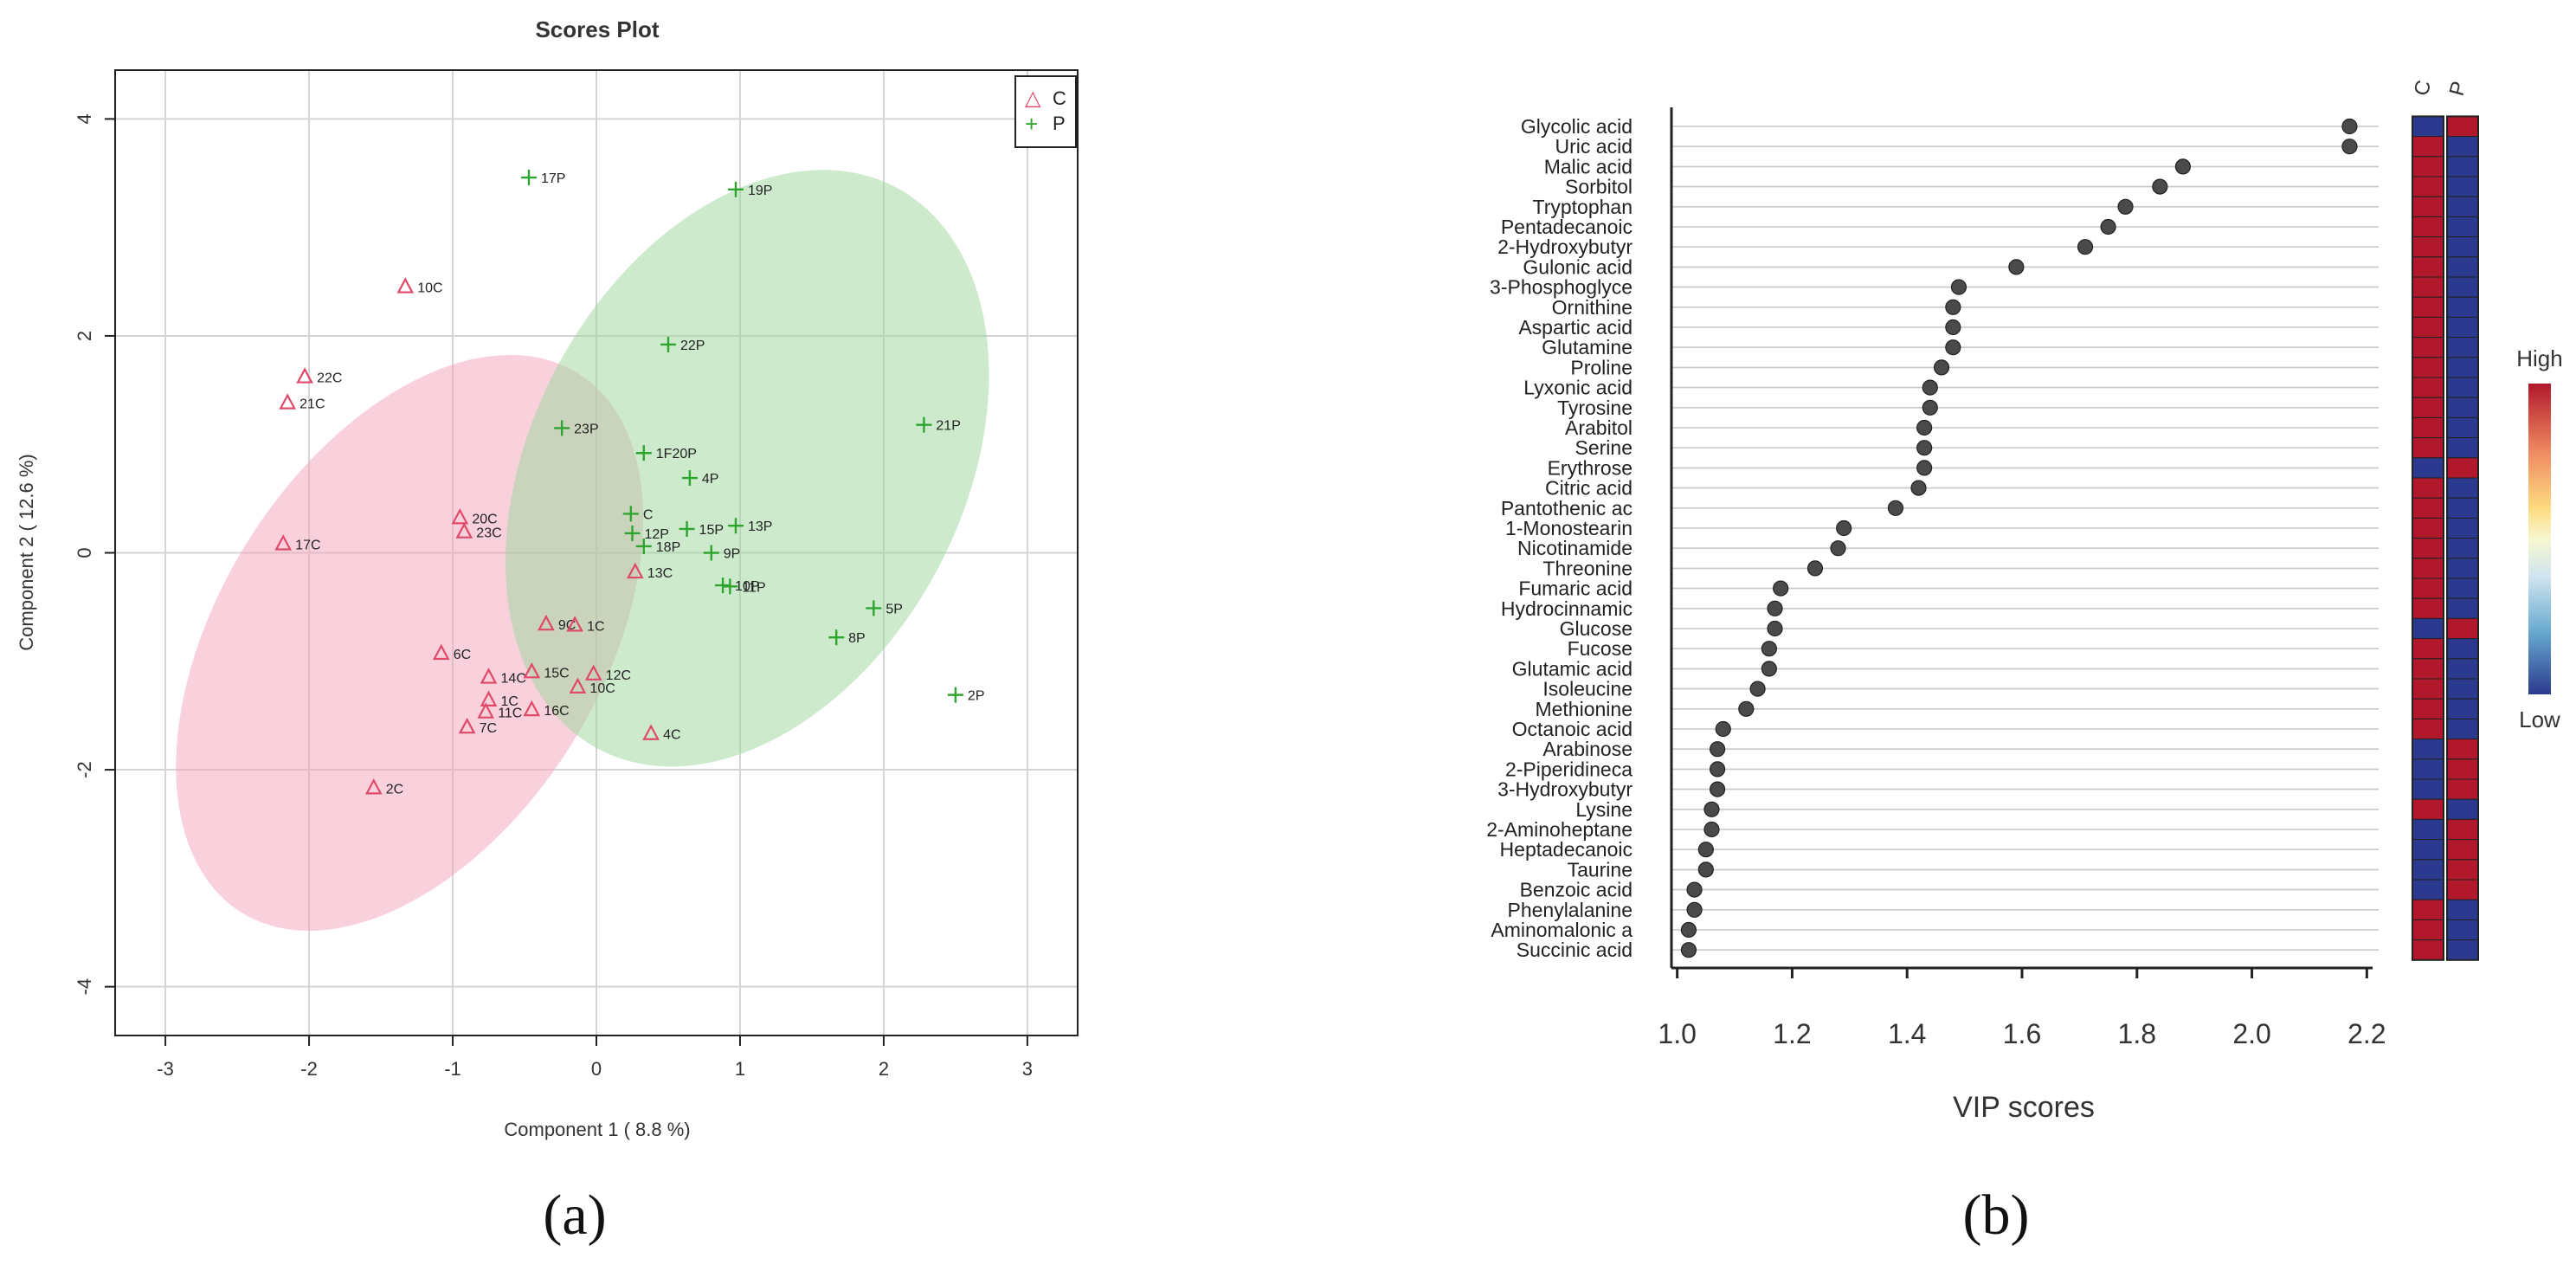  I want to click on vip-feature-label: Proline, so click(1601, 367).